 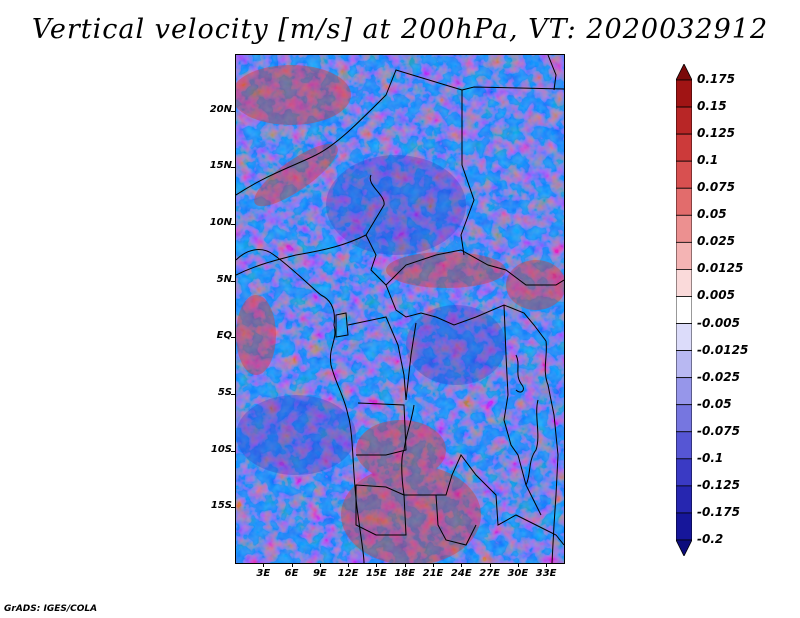 What do you see at coordinates (718, 511) in the screenshot?
I see `colorbar-label: -0.175` at bounding box center [718, 511].